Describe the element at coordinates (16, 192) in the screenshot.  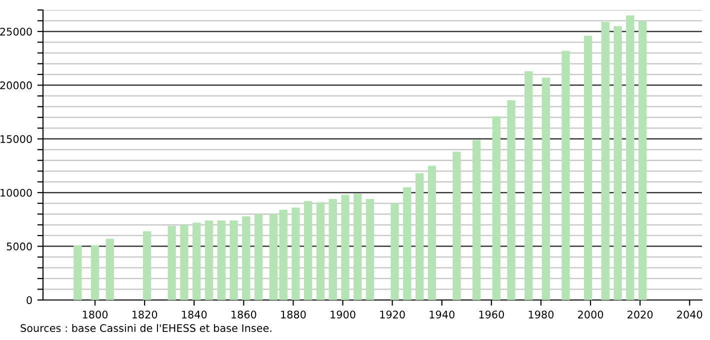
I see `y-tick-label: 10000` at that location.